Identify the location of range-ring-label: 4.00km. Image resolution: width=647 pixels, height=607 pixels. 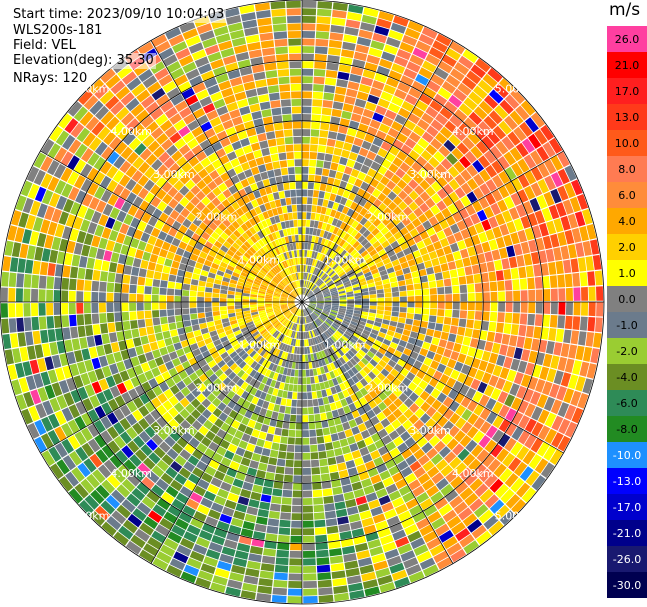
(473, 131).